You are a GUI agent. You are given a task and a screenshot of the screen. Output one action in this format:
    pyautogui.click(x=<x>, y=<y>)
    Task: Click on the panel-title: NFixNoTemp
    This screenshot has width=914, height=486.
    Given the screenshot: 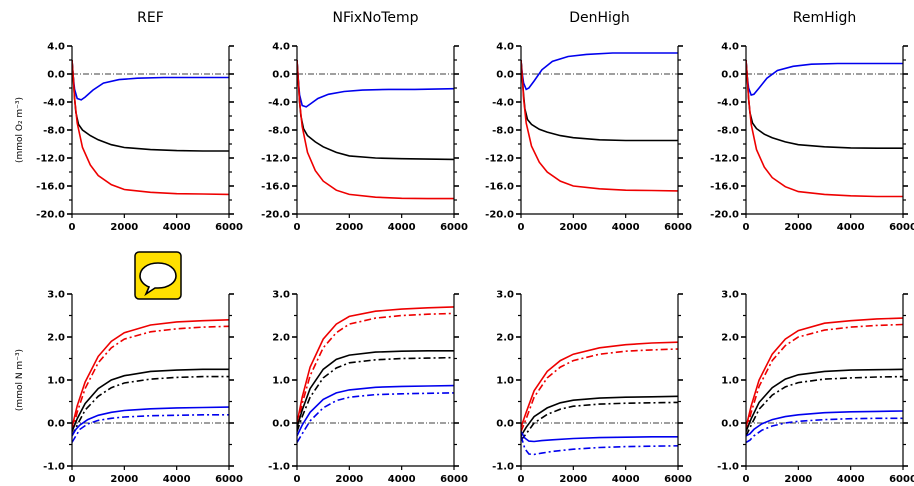 What is the action you would take?
    pyautogui.click(x=375, y=18)
    